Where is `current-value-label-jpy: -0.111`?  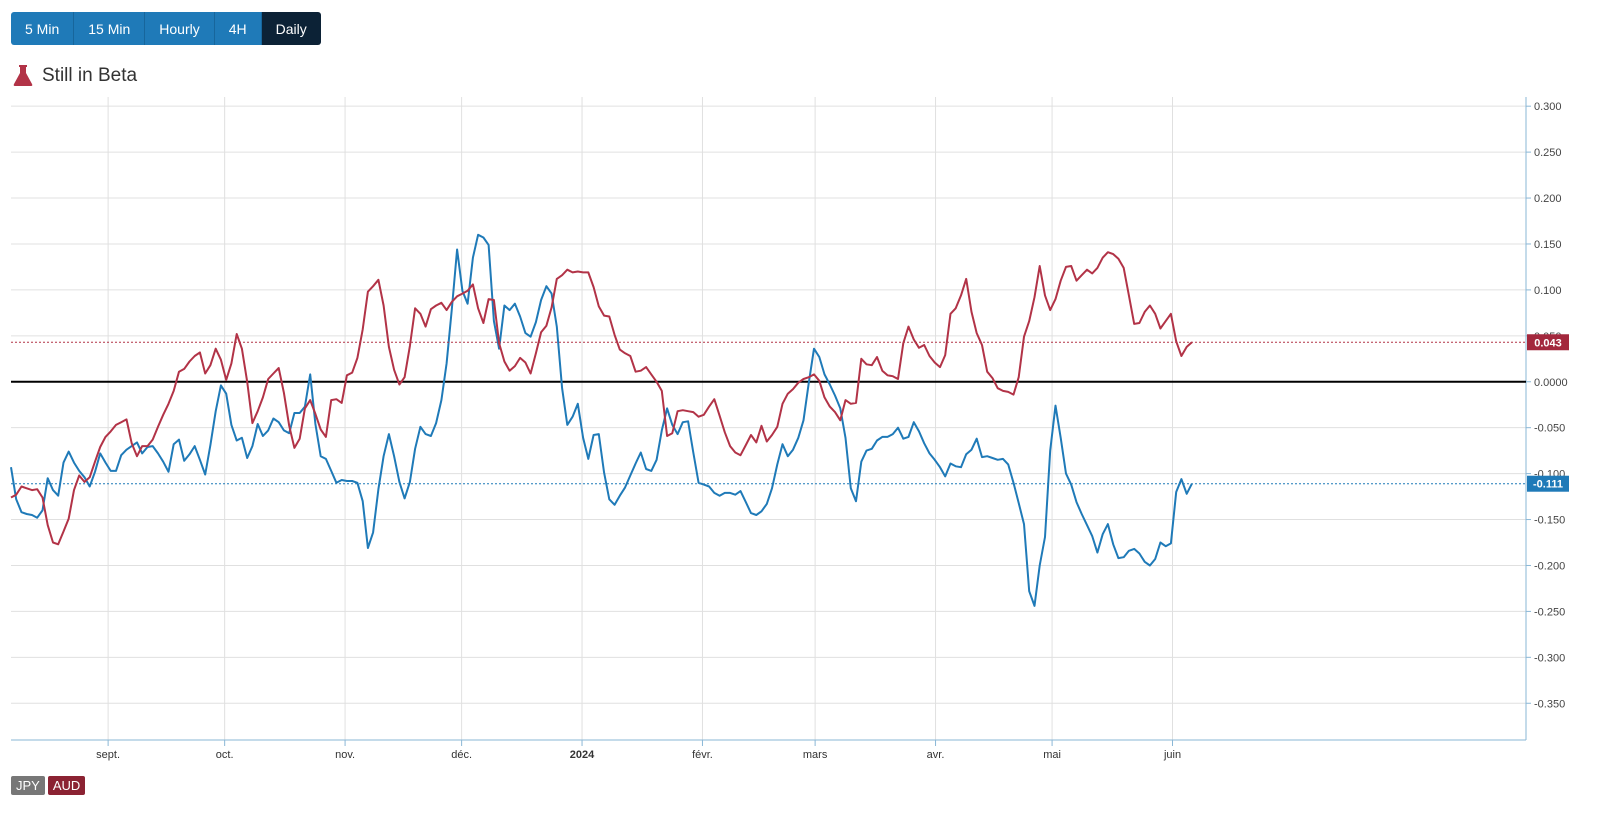 current-value-label-jpy: -0.111 is located at coordinates (1548, 485).